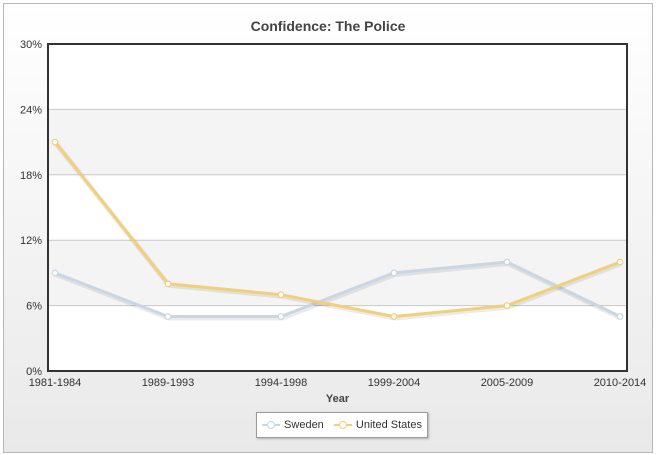 This screenshot has width=656, height=455. Describe the element at coordinates (337, 142) in the screenshot. I see `plot-band` at that location.